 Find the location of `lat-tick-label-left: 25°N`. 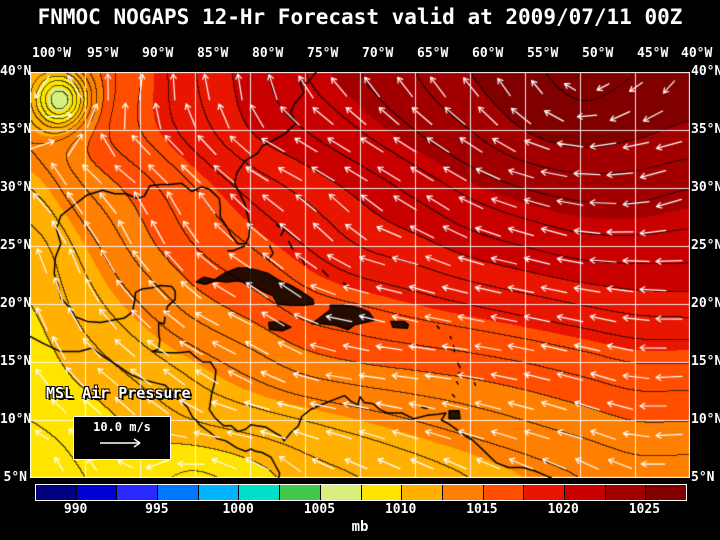

lat-tick-label-left: 25°N is located at coordinates (16, 245).